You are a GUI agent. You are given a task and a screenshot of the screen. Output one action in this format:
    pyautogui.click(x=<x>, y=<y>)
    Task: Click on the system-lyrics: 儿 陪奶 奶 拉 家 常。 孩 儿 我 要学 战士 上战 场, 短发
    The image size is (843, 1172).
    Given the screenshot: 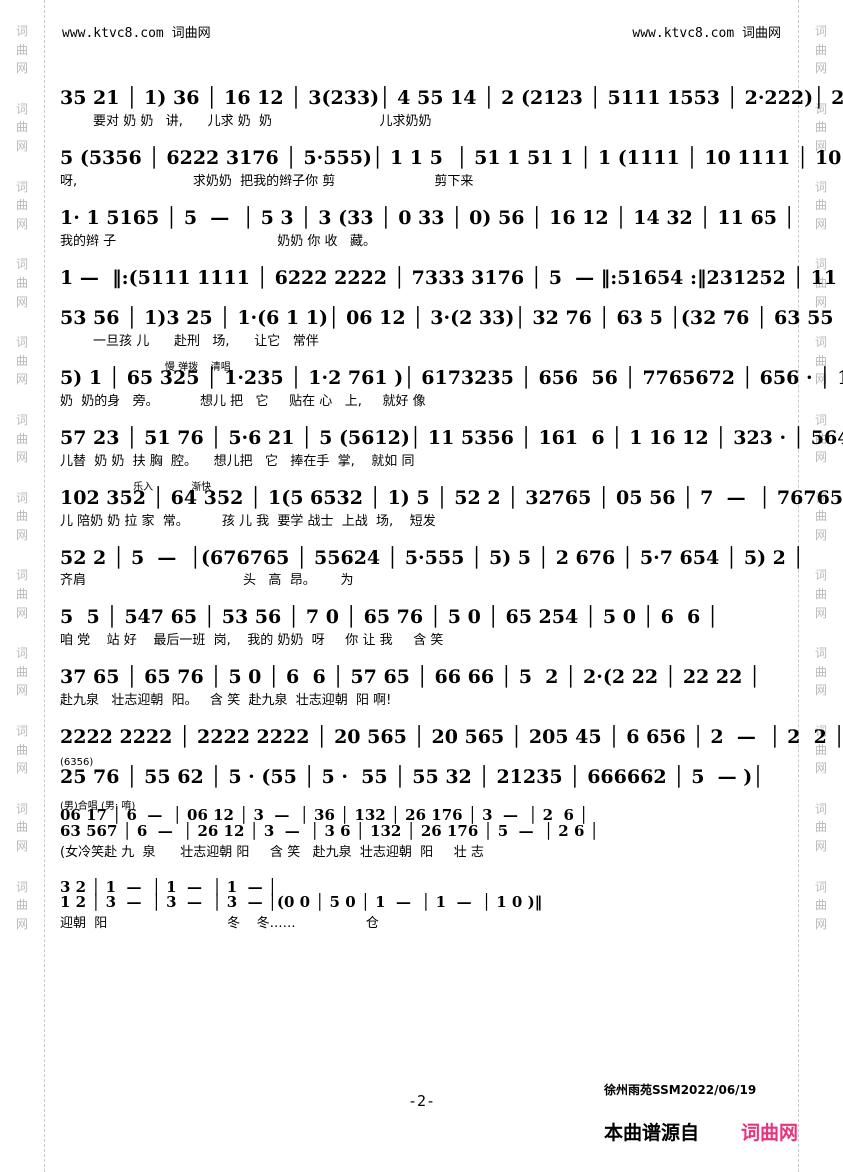 What is the action you would take?
    pyautogui.click(x=248, y=521)
    